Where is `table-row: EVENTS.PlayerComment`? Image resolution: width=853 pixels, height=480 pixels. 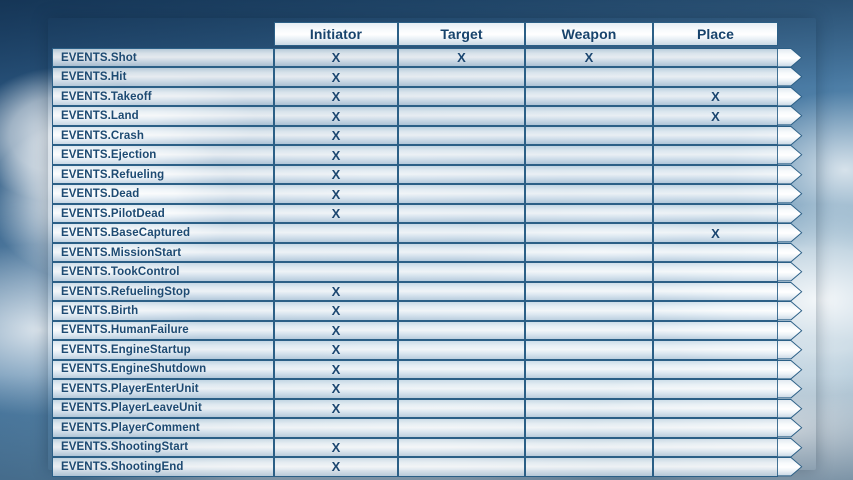 table-row: EVENTS.PlayerComment is located at coordinates (432, 428).